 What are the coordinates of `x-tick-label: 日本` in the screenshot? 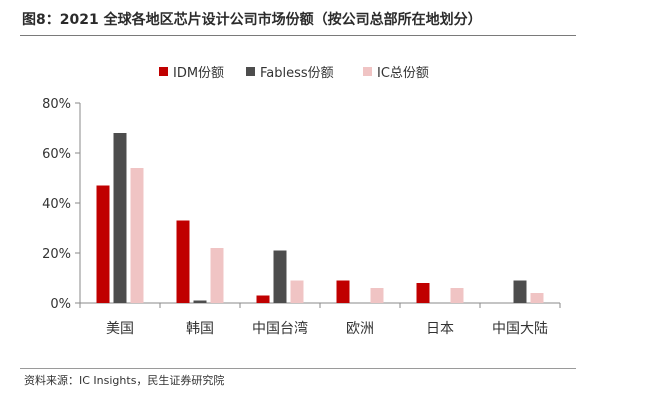 It's located at (440, 329).